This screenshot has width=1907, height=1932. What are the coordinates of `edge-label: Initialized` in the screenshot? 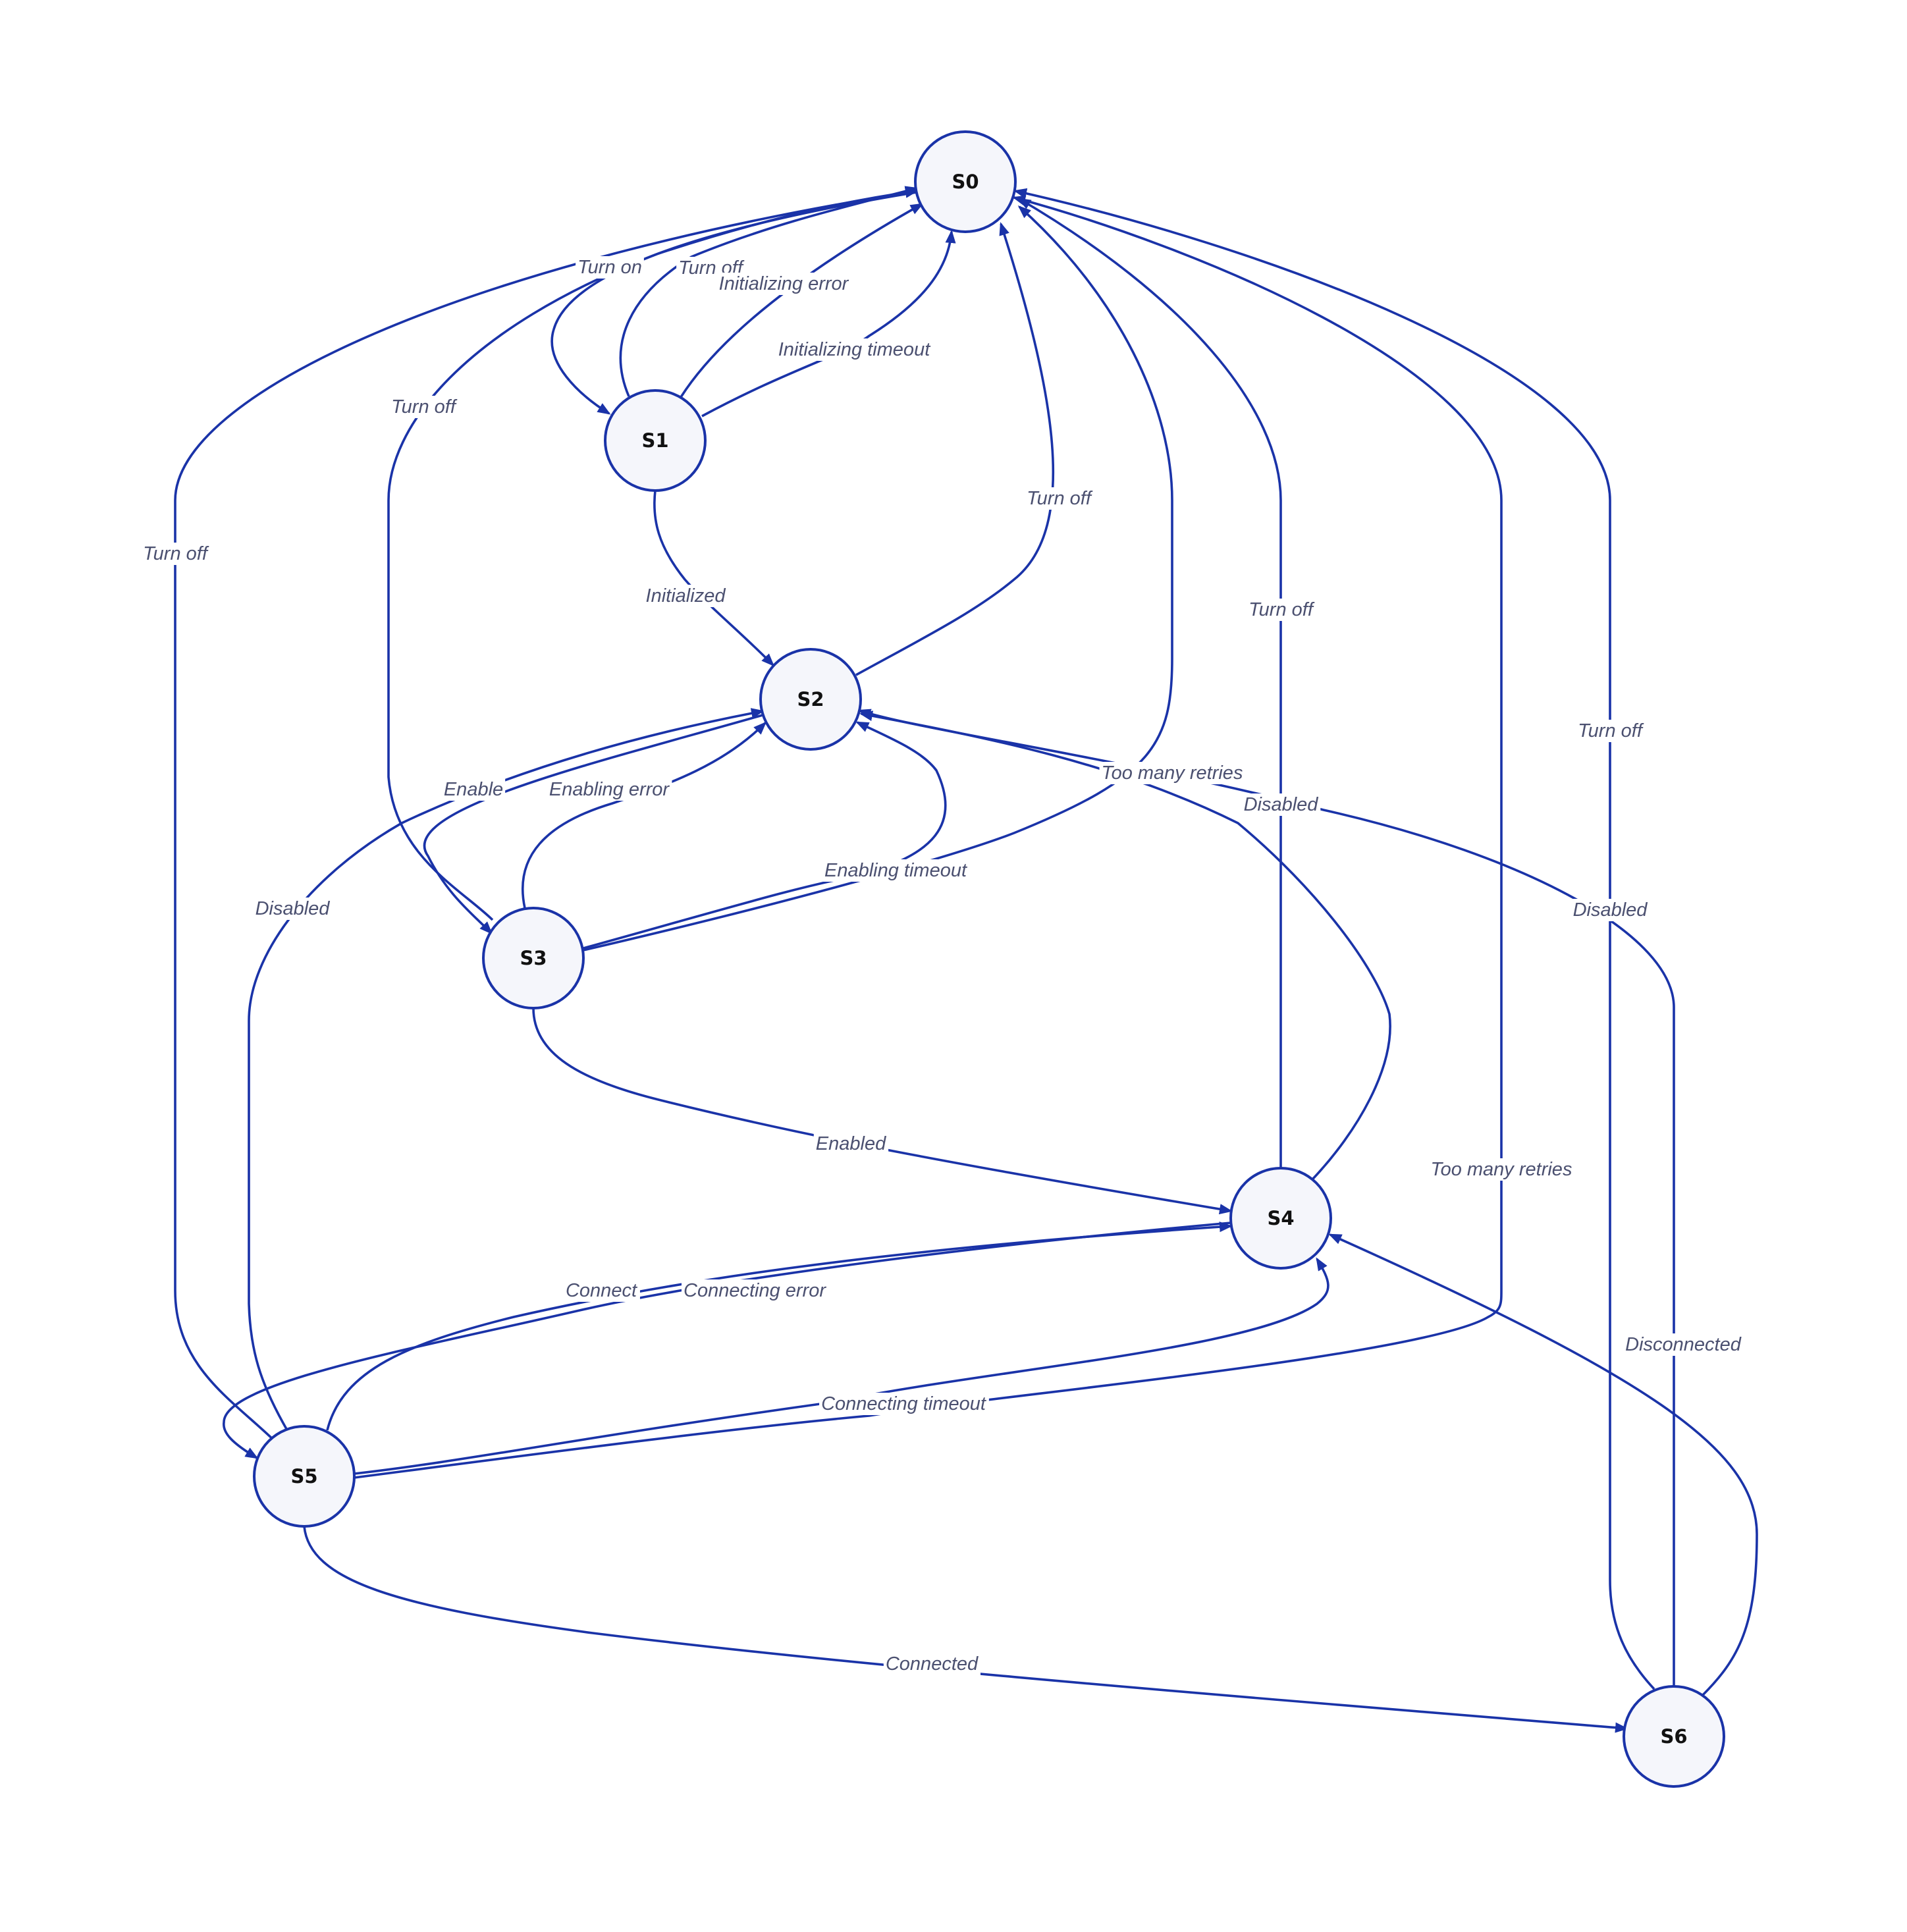 It's located at (686, 595).